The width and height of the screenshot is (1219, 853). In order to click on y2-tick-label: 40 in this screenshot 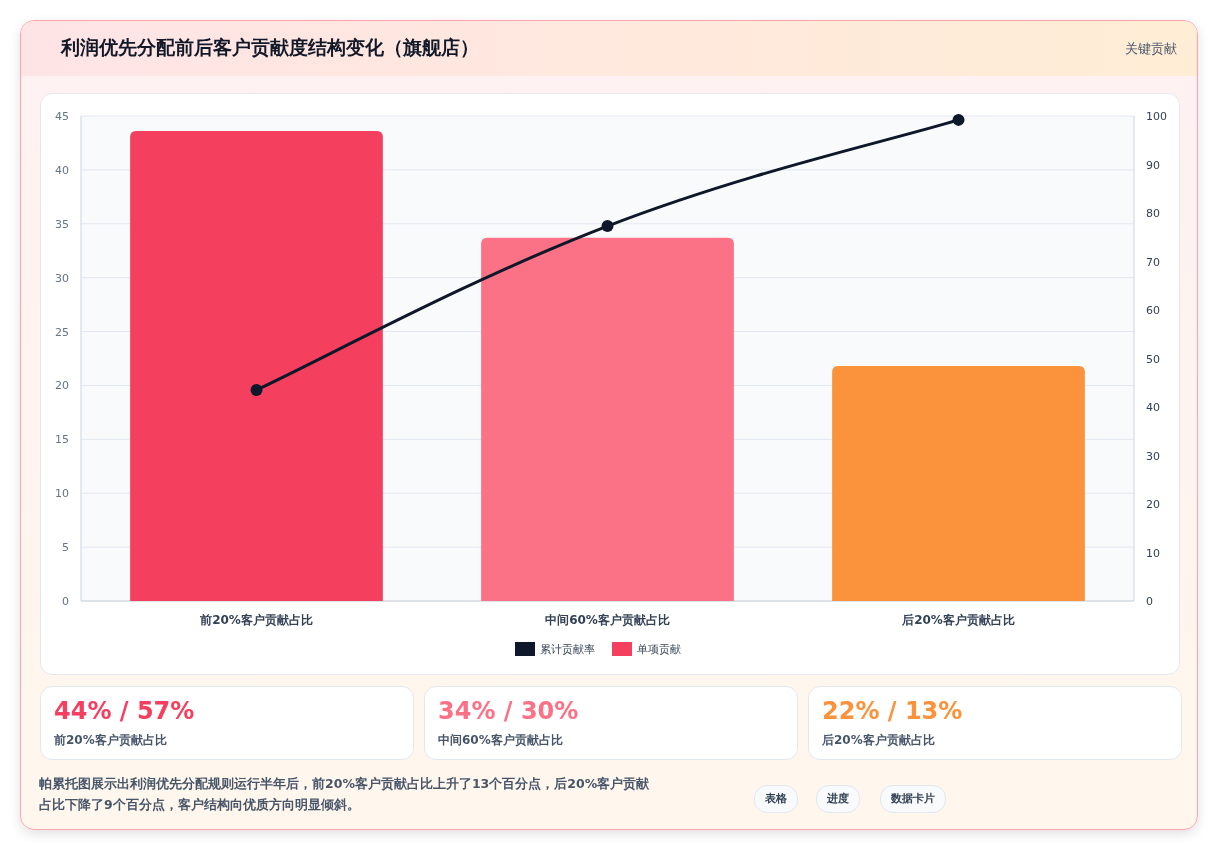, I will do `click(1153, 407)`.